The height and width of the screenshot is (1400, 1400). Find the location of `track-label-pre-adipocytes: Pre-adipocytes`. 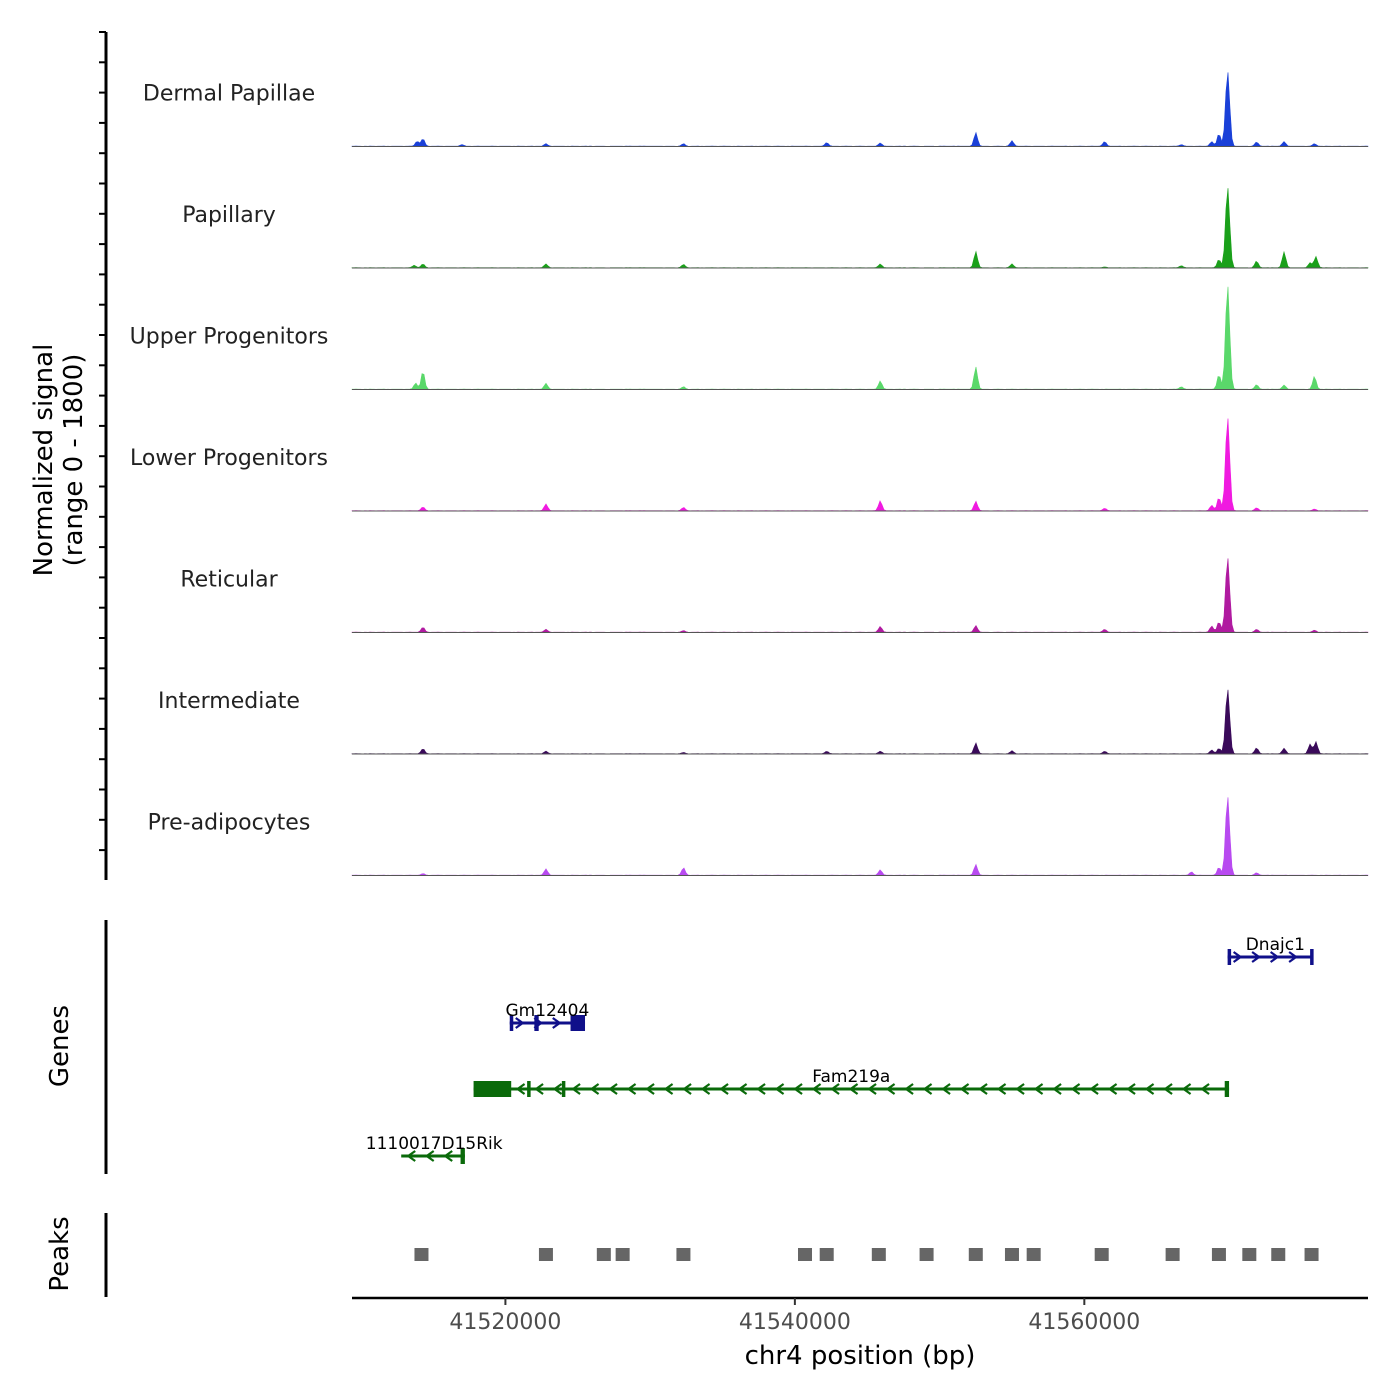

track-label-pre-adipocytes: Pre-adipocytes is located at coordinates (229, 823).